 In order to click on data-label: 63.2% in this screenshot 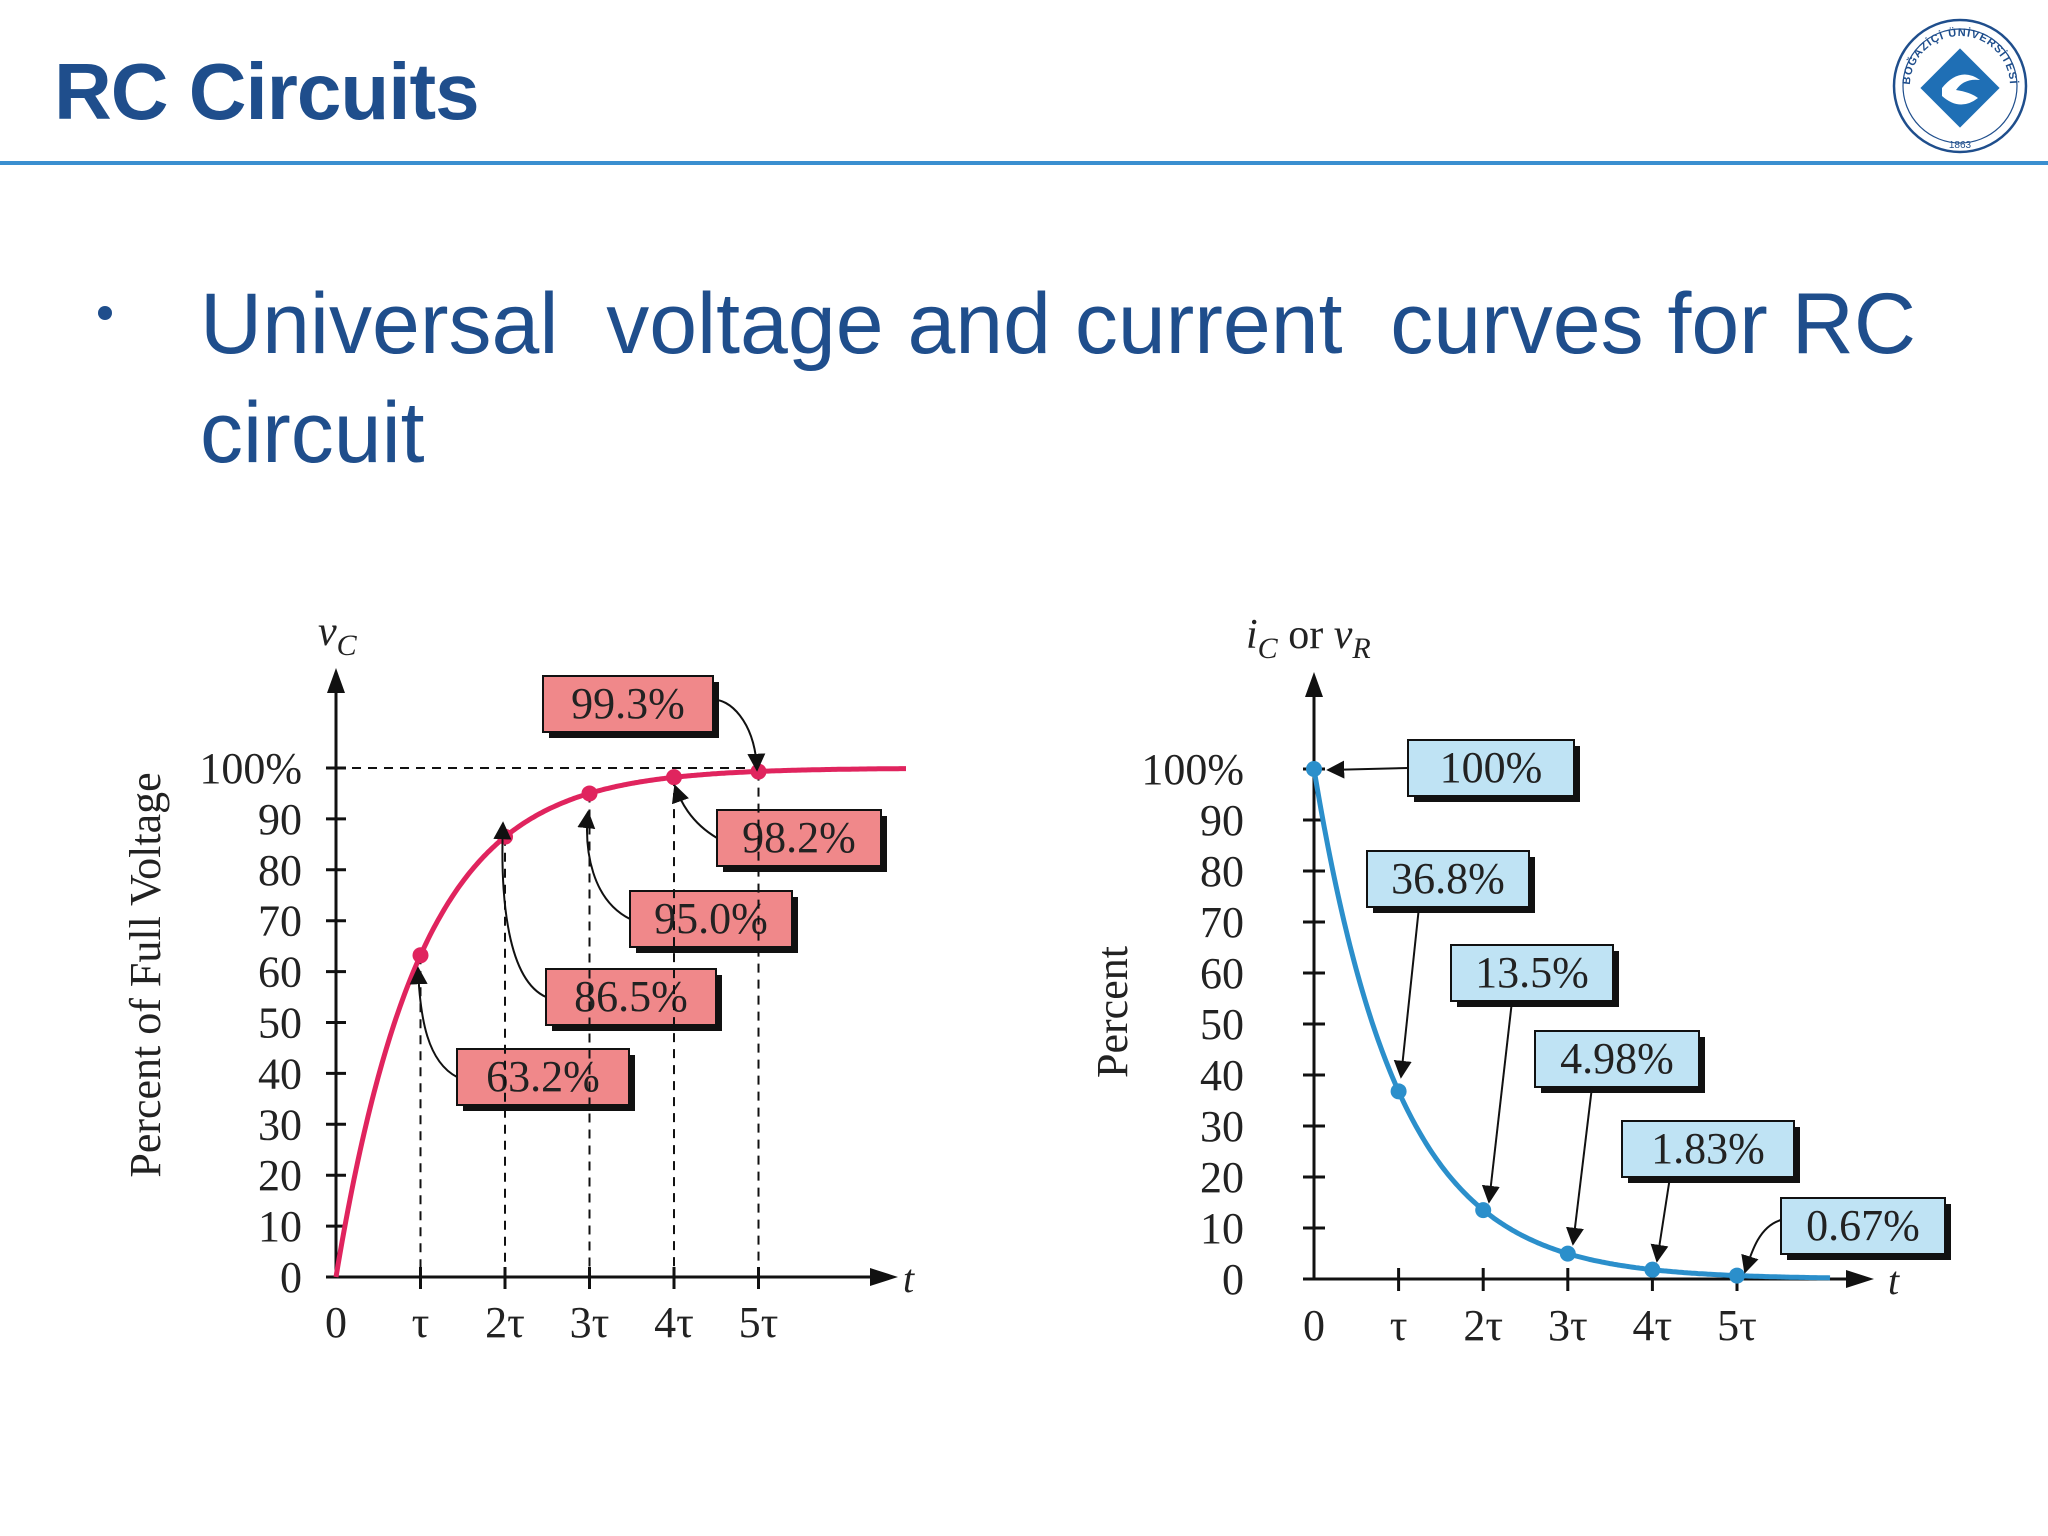, I will do `click(543, 1076)`.